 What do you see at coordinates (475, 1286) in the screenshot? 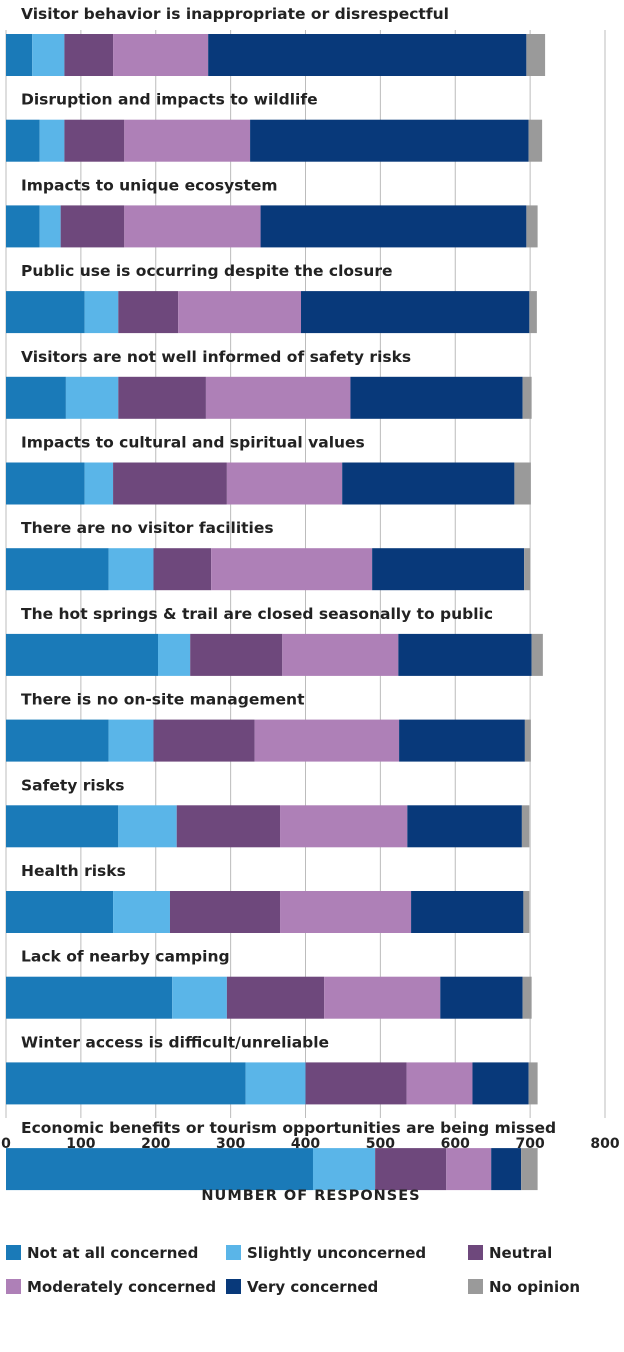
I see `legend-swatch-no-opinion` at bounding box center [475, 1286].